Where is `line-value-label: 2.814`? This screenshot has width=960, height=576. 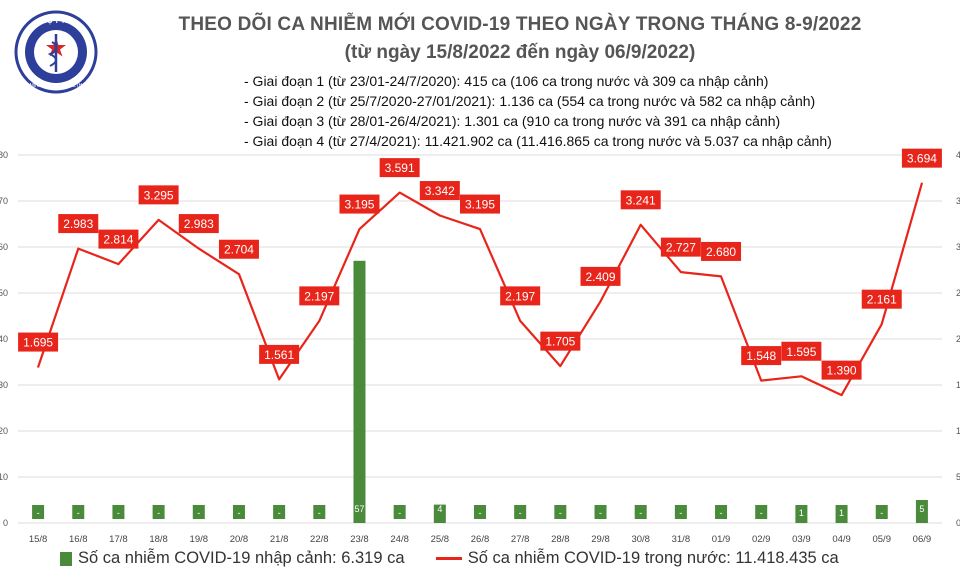 line-value-label: 2.814 is located at coordinates (118, 240).